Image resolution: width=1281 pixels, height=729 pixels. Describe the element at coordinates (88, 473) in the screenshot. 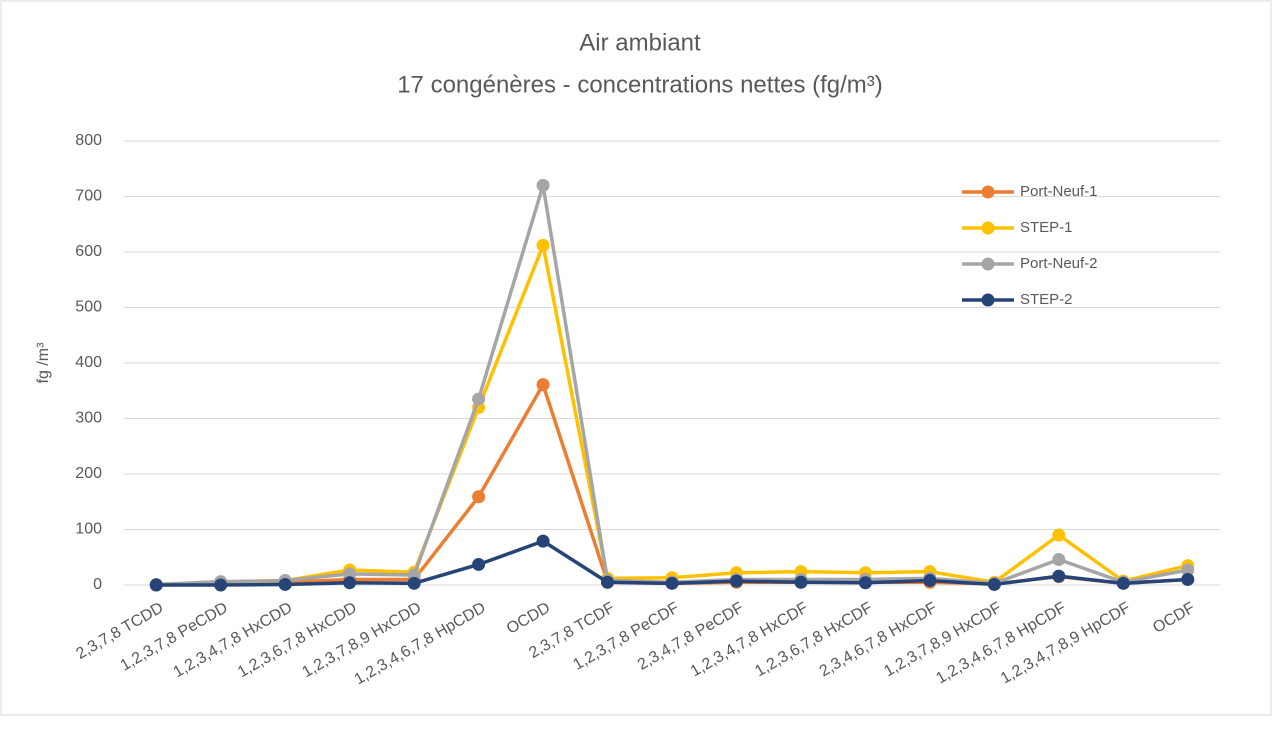

I see `y-tick-label: 200` at that location.